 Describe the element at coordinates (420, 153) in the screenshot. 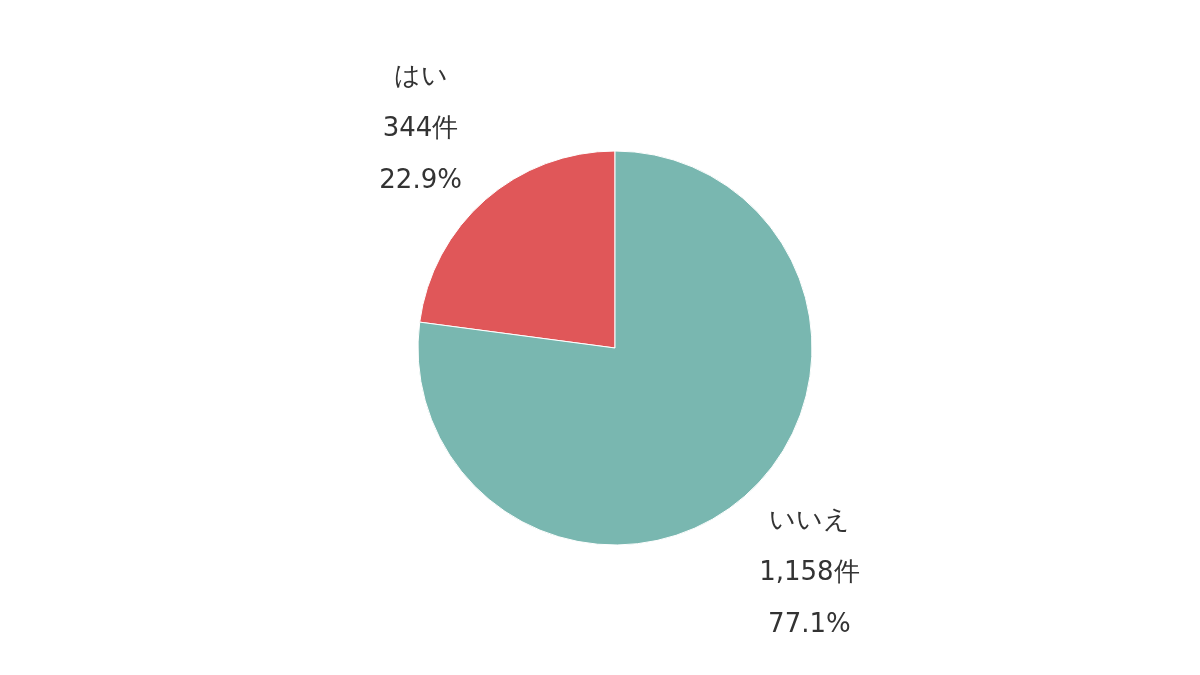

I see `data-label: 344件 22.9%` at that location.